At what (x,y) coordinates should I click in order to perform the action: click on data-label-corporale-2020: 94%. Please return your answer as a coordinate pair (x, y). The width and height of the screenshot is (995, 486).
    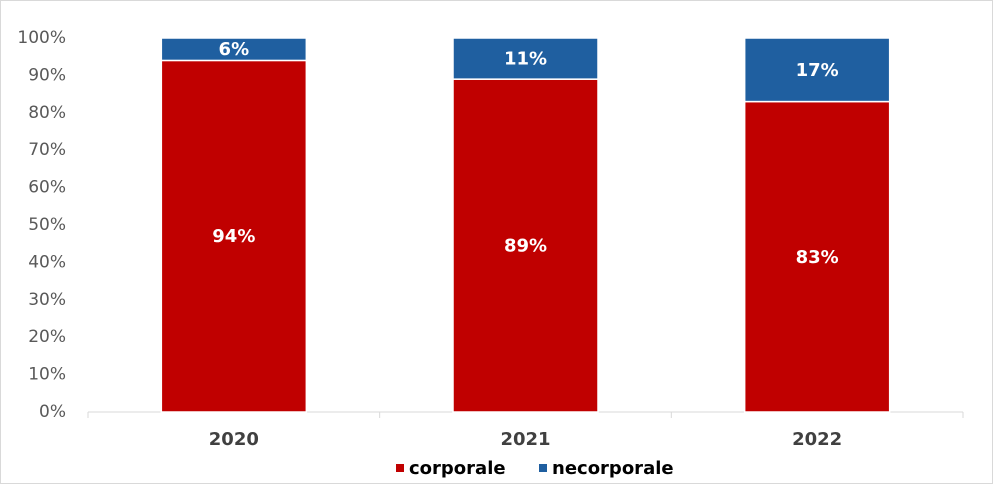
    Looking at the image, I should click on (233, 236).